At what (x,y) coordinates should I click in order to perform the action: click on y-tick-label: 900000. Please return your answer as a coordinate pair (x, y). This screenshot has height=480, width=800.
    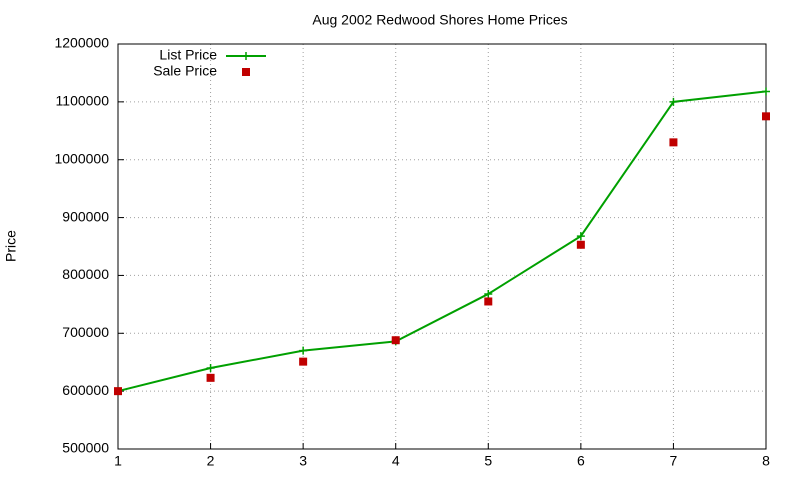
    Looking at the image, I should click on (85, 216).